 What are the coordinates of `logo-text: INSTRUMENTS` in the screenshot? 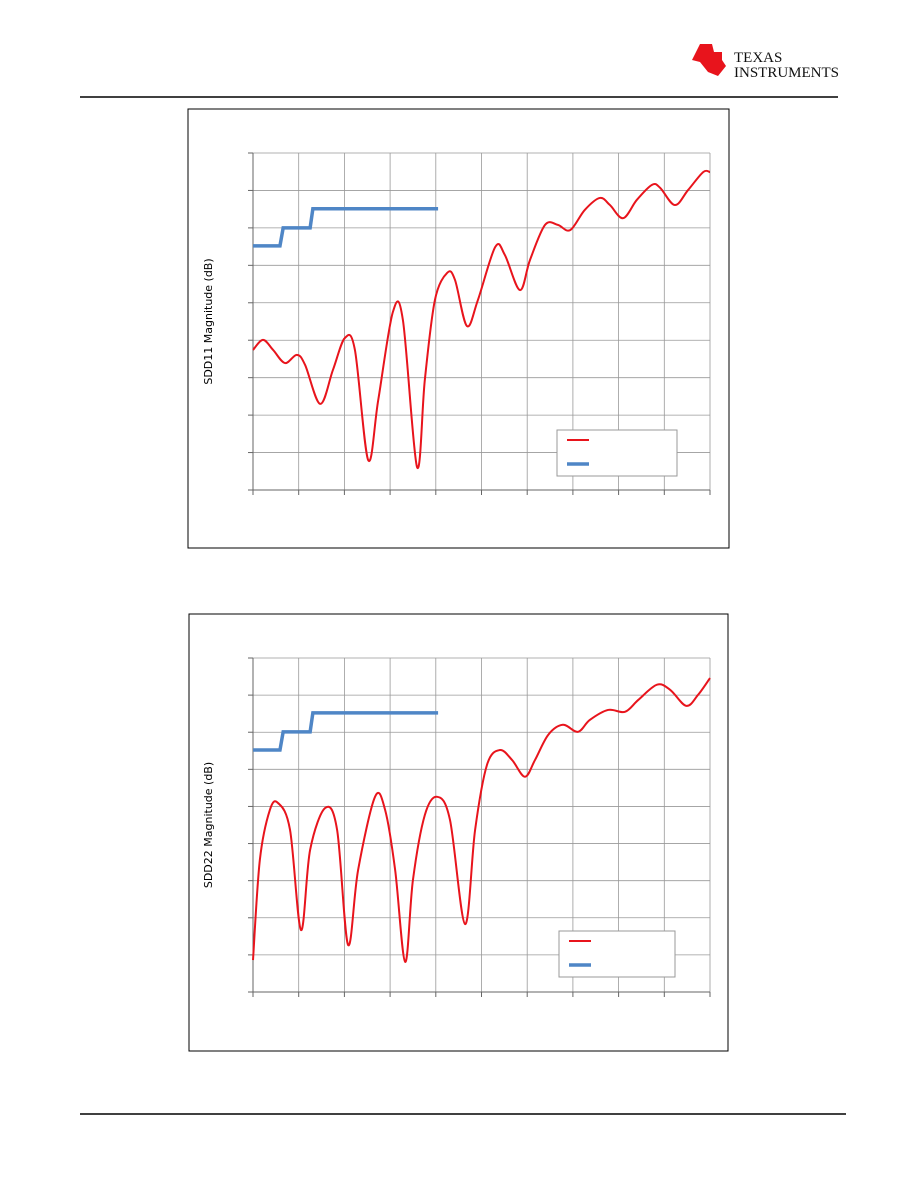 It's located at (786, 73).